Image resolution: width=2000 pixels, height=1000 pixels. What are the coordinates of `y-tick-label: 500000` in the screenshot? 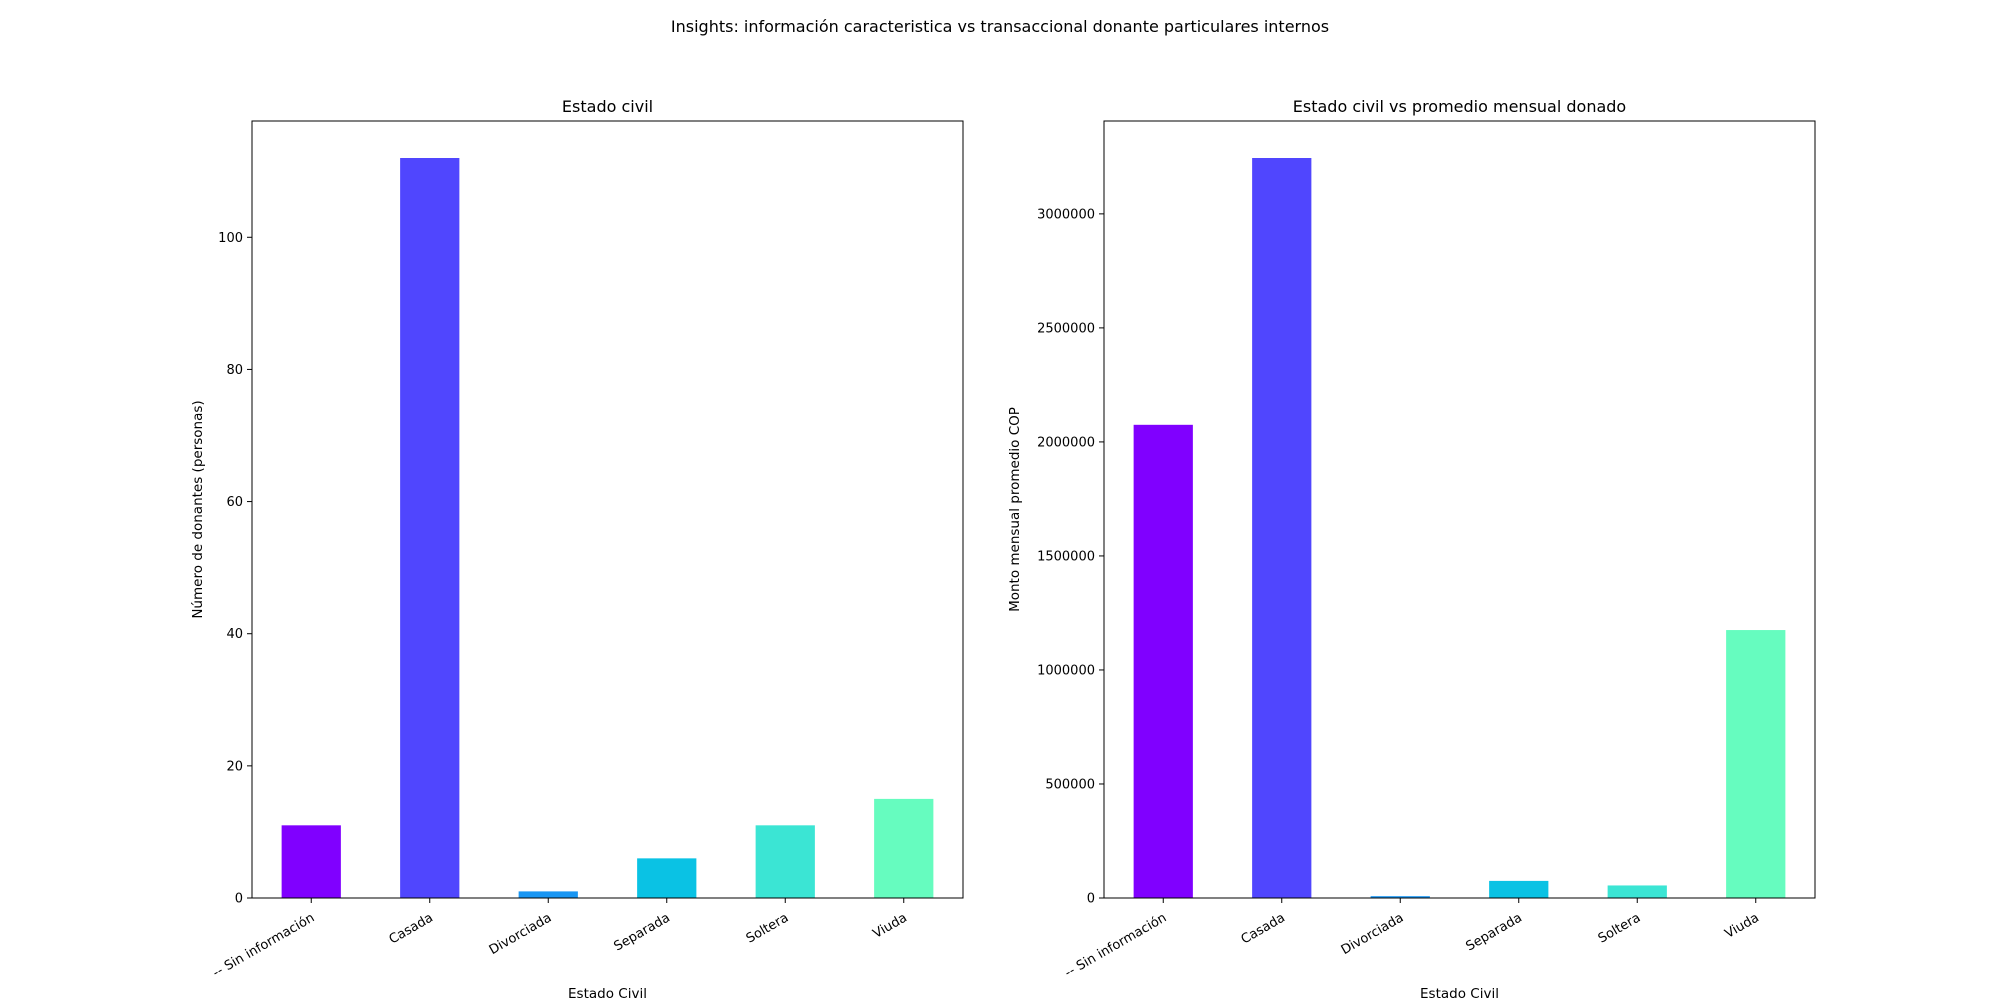 It's located at (1070, 784).